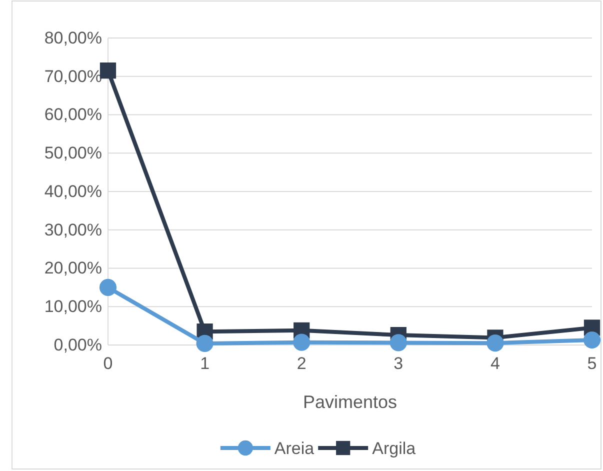 The image size is (603, 471). What do you see at coordinates (73, 306) in the screenshot?
I see `y-tick-label: 10,00%` at bounding box center [73, 306].